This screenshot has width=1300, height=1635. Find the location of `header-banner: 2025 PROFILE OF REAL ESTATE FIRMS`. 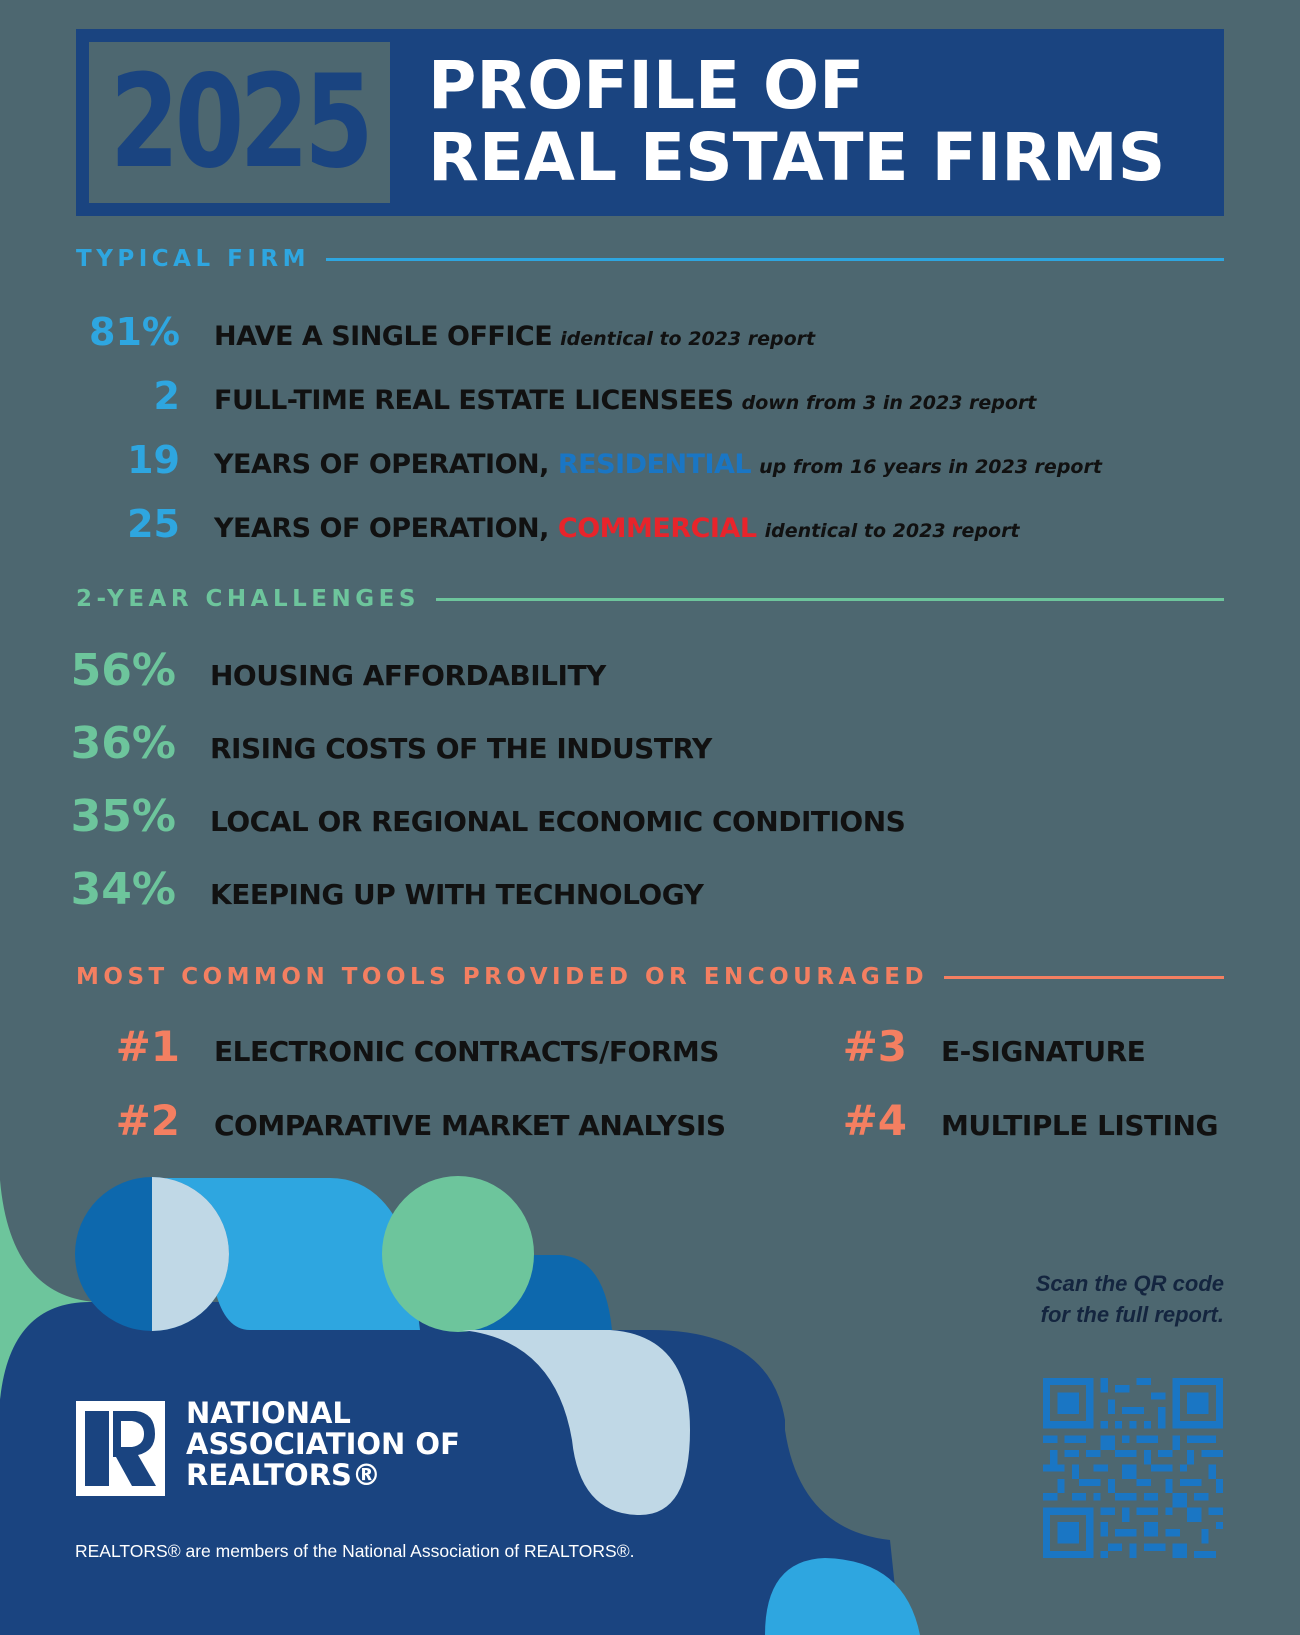

header-banner: 2025 PROFILE OF REAL ESTATE FIRMS is located at coordinates (650, 122).